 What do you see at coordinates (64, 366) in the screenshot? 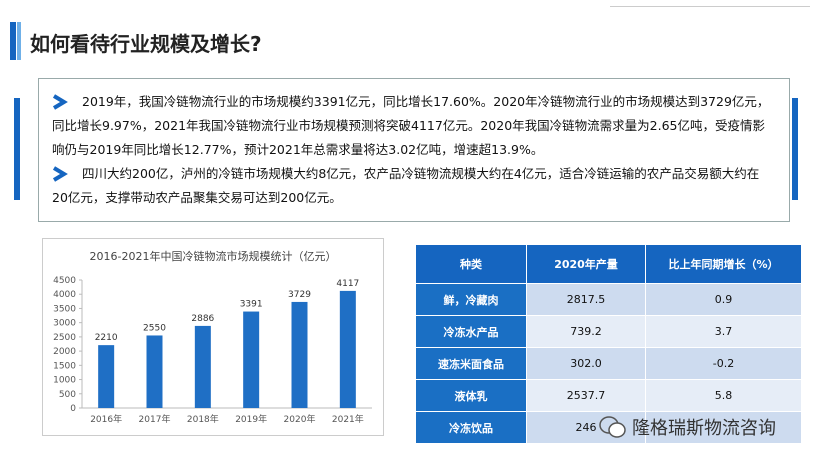
I see `y-tick-label: 1500` at bounding box center [64, 366].